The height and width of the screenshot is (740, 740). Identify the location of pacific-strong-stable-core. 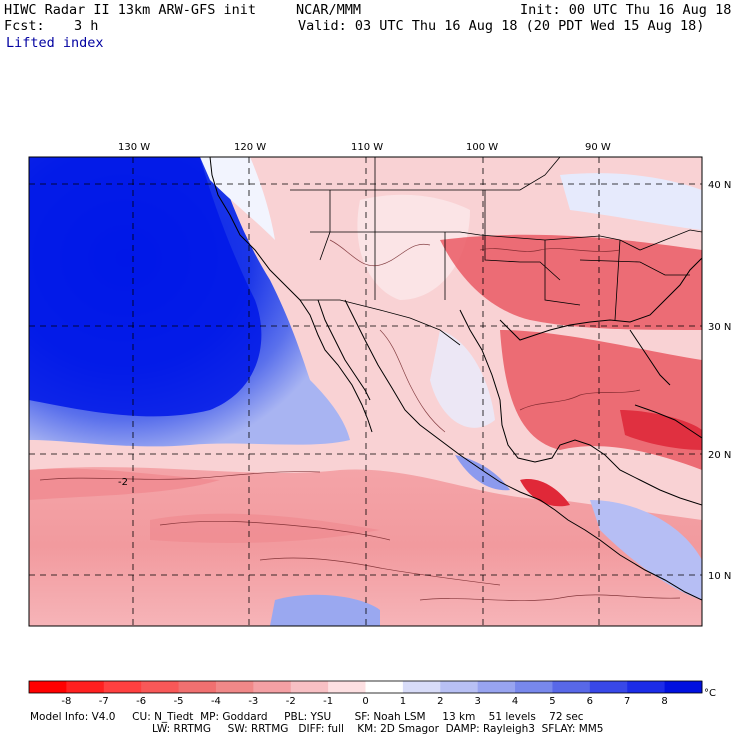
(145, 287).